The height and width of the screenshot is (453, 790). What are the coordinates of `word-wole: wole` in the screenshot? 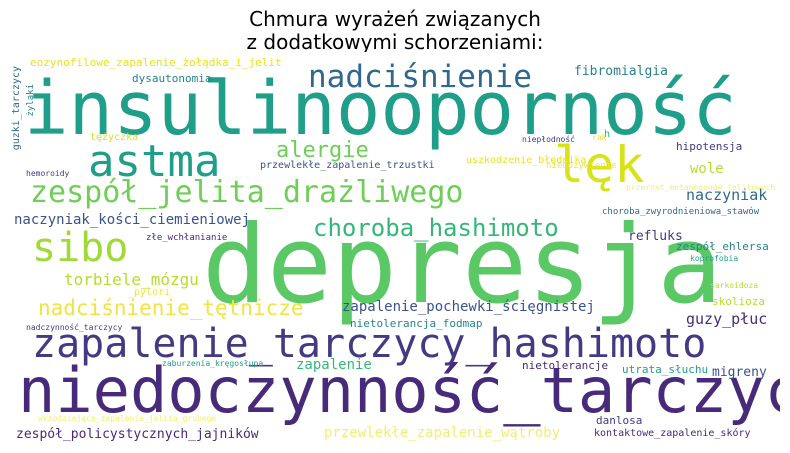 It's located at (707, 169).